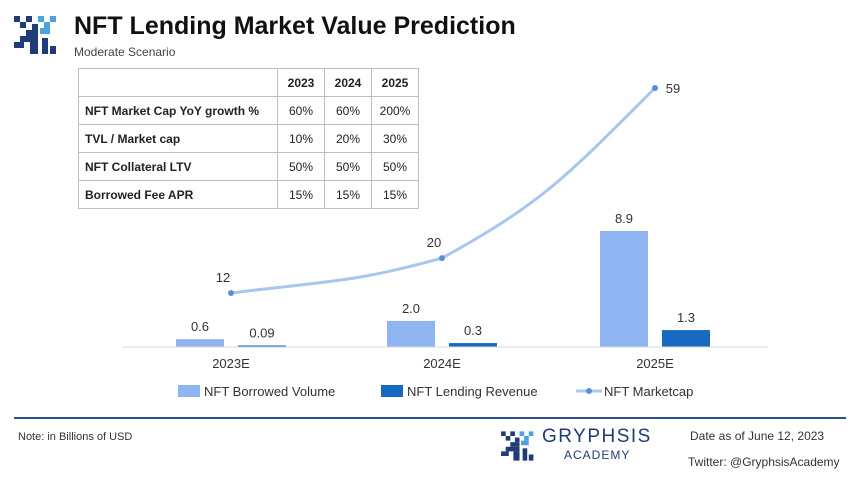  What do you see at coordinates (348, 82) in the screenshot?
I see `table-year-header: 2024` at bounding box center [348, 82].